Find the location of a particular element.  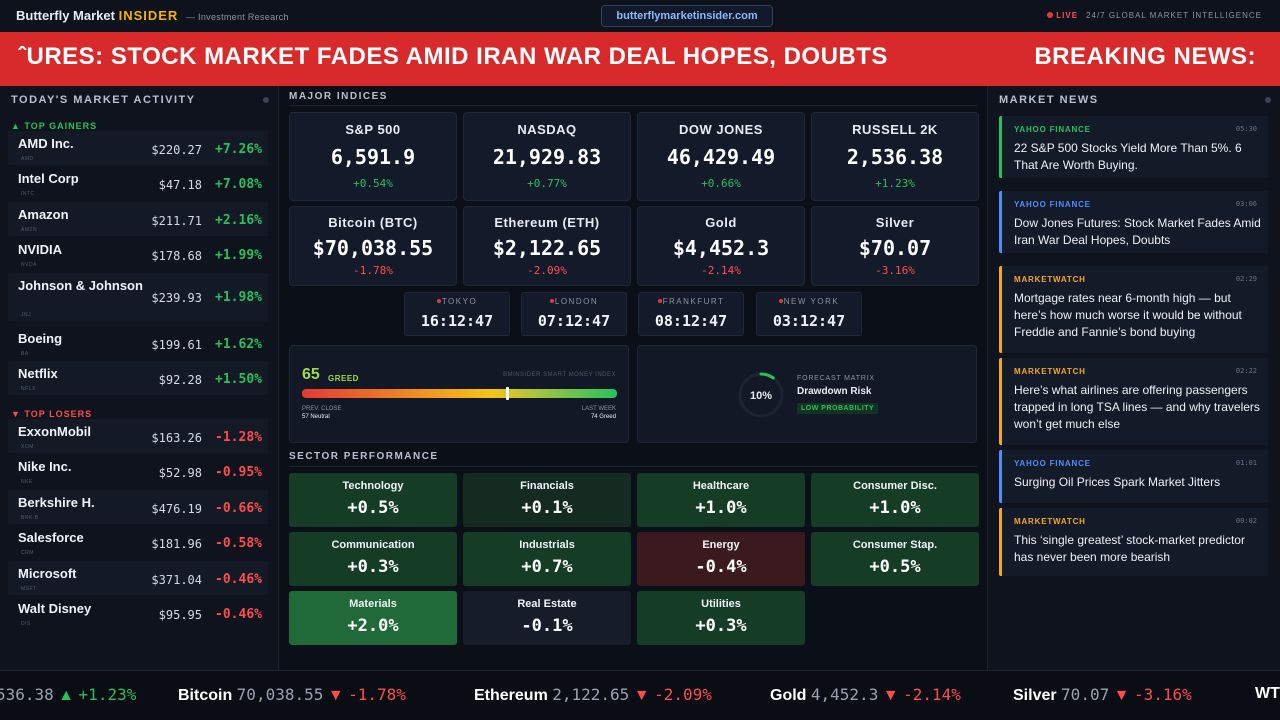

index-card-s-p-500: S&P 500 6,591.9 +0.54% is located at coordinates (373, 156).